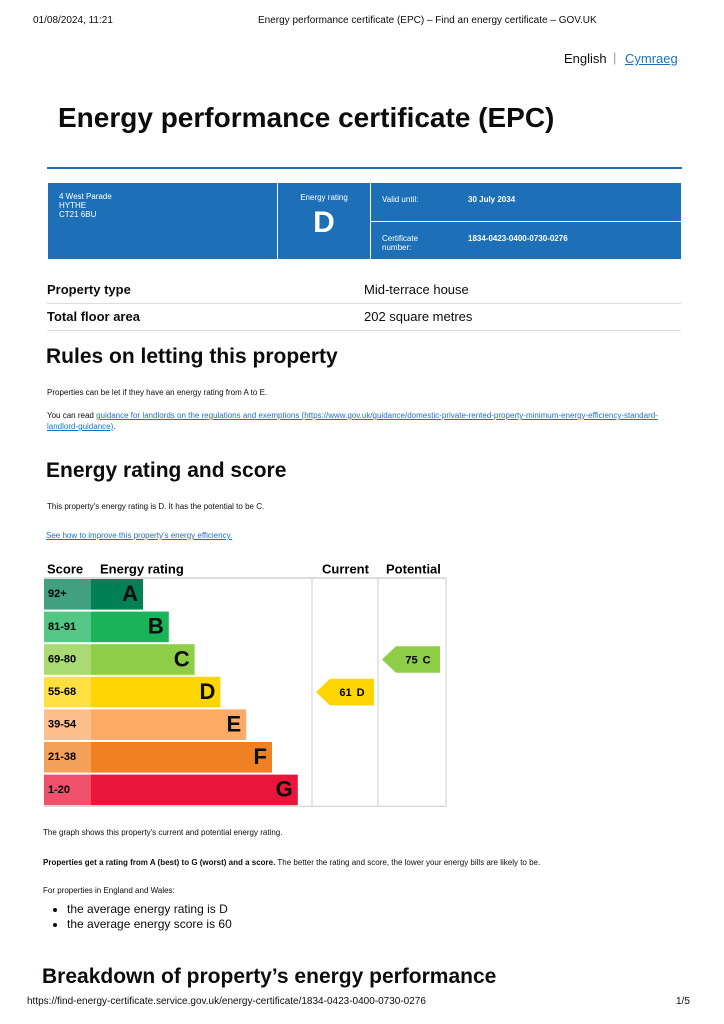  Describe the element at coordinates (208, 691) in the screenshot. I see `band-letter: D` at that location.